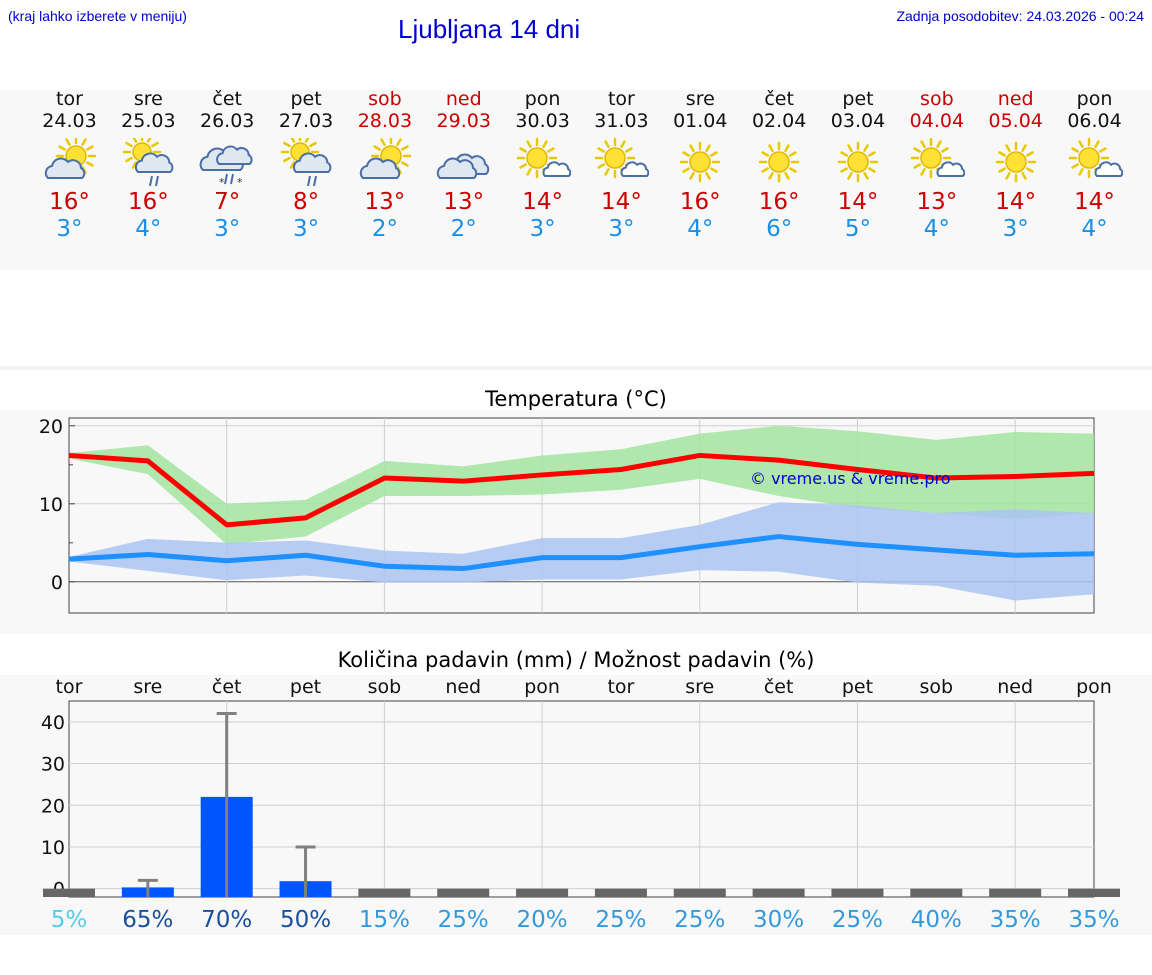  Describe the element at coordinates (463, 121) in the screenshot. I see `day-date: 29.03` at that location.